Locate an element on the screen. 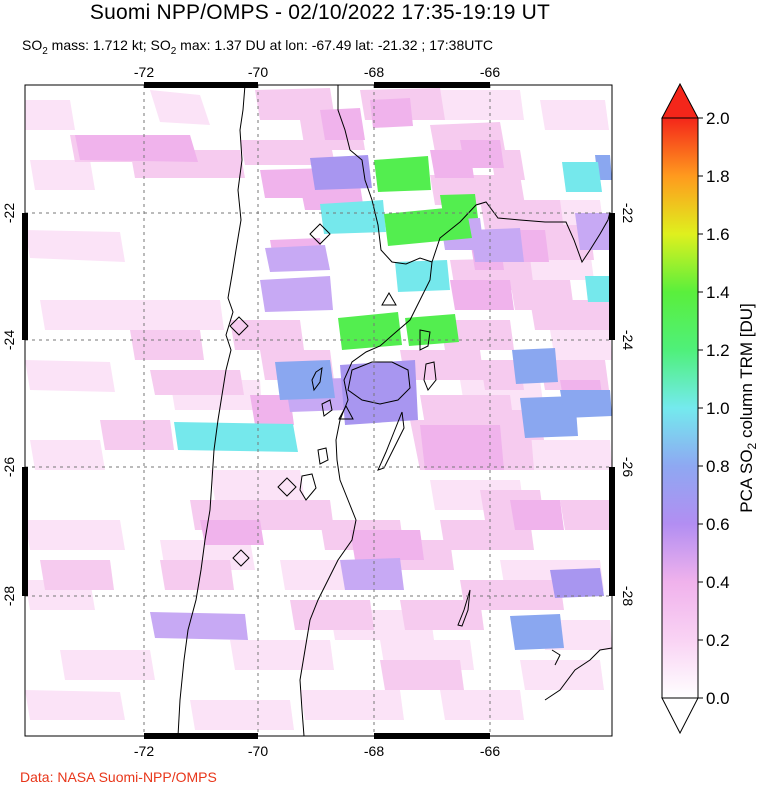 The image size is (759, 800). so2-subscript: 2 is located at coordinates (45, 51).